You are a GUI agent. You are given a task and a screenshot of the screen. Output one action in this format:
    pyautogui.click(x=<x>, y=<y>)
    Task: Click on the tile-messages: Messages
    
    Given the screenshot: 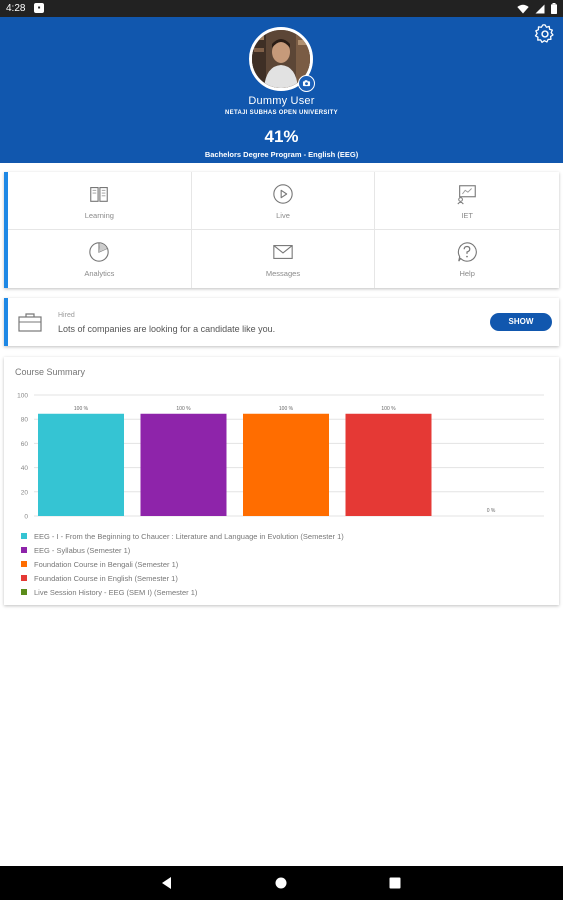 What is the action you would take?
    pyautogui.click(x=284, y=259)
    